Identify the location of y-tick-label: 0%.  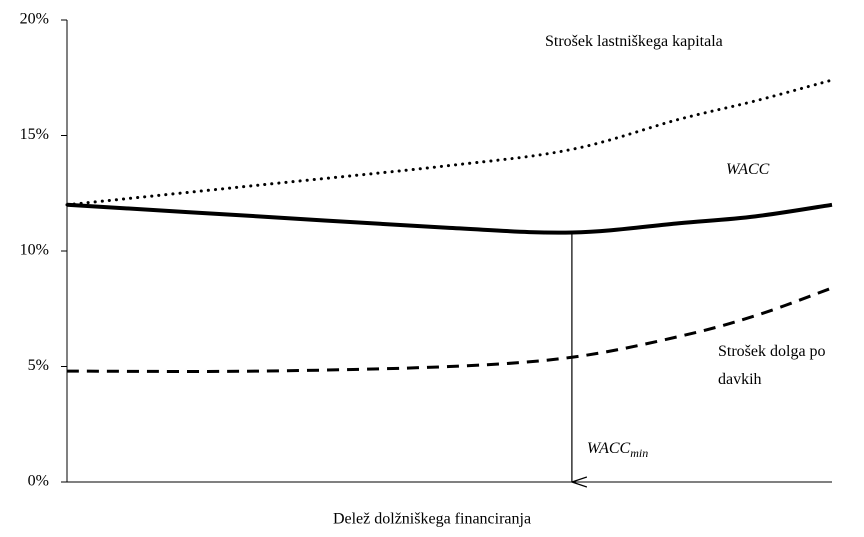
(38, 481).